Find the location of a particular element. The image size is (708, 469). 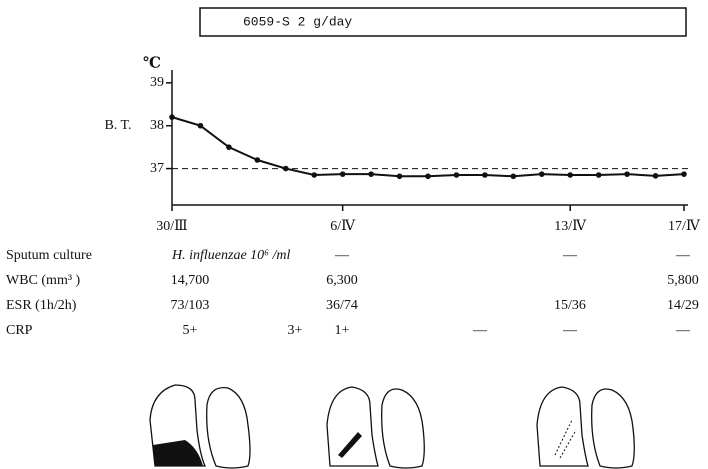

row-label: CRP is located at coordinates (19, 330).